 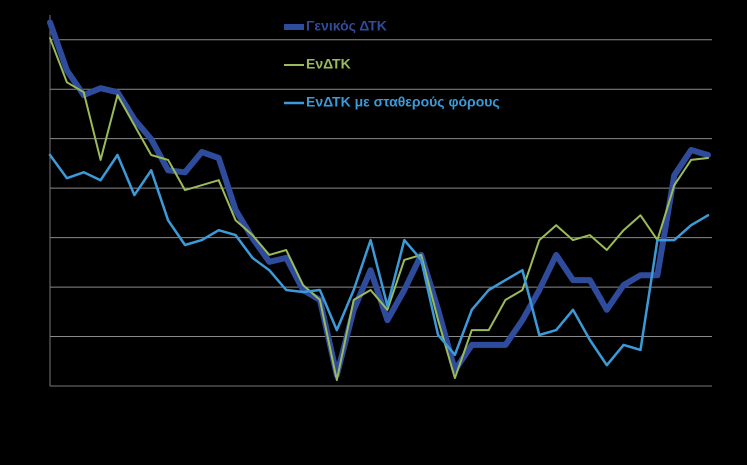 What do you see at coordinates (38, 187) in the screenshot?
I see `y-tick-label: 4` at bounding box center [38, 187].